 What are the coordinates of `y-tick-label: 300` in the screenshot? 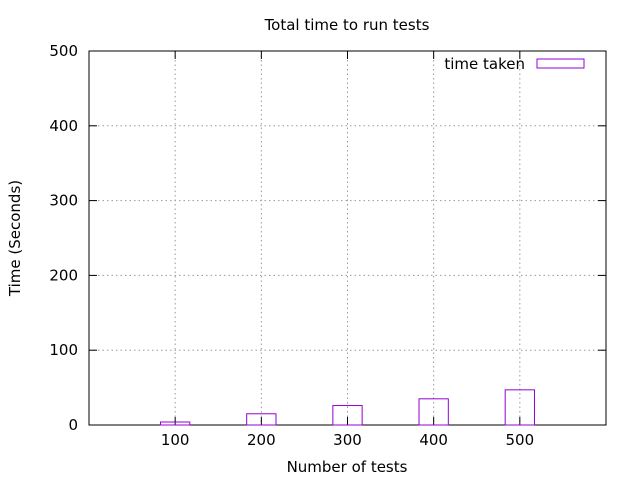 It's located at (63, 201).